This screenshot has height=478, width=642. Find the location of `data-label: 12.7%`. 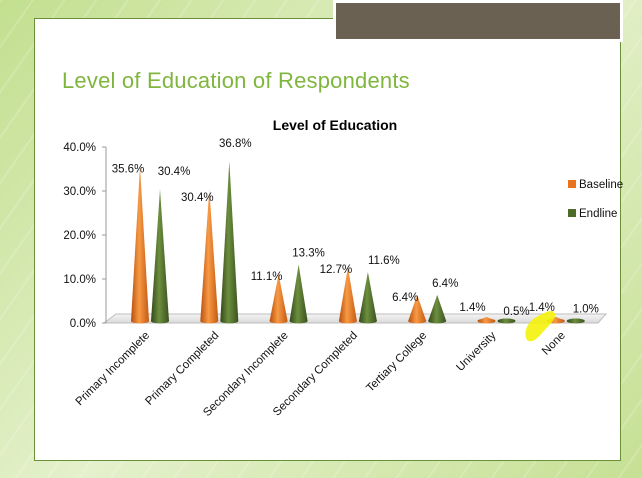

data-label: 12.7% is located at coordinates (336, 270).